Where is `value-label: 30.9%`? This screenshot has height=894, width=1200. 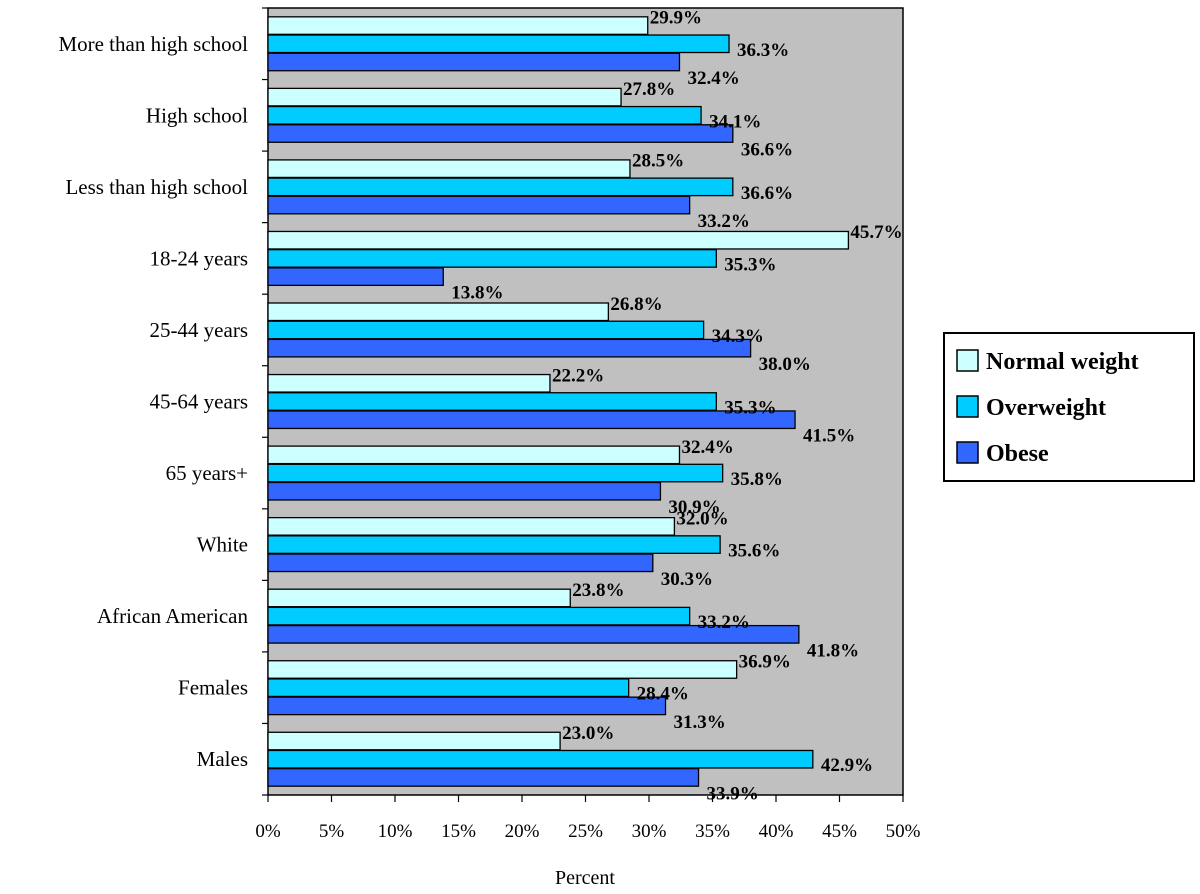
value-label: 30.9% is located at coordinates (694, 507).